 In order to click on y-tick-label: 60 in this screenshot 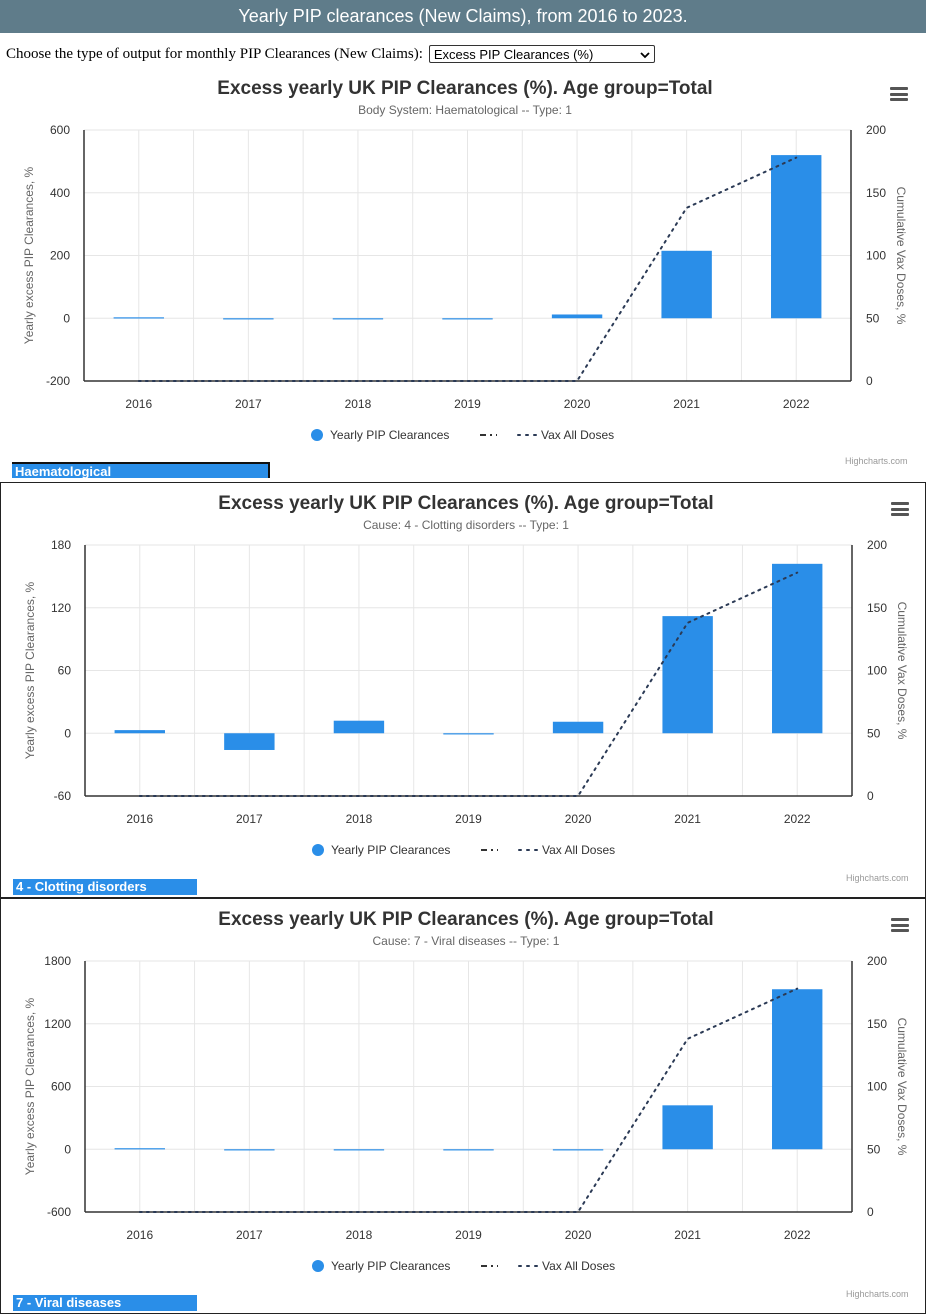, I will do `click(65, 671)`.